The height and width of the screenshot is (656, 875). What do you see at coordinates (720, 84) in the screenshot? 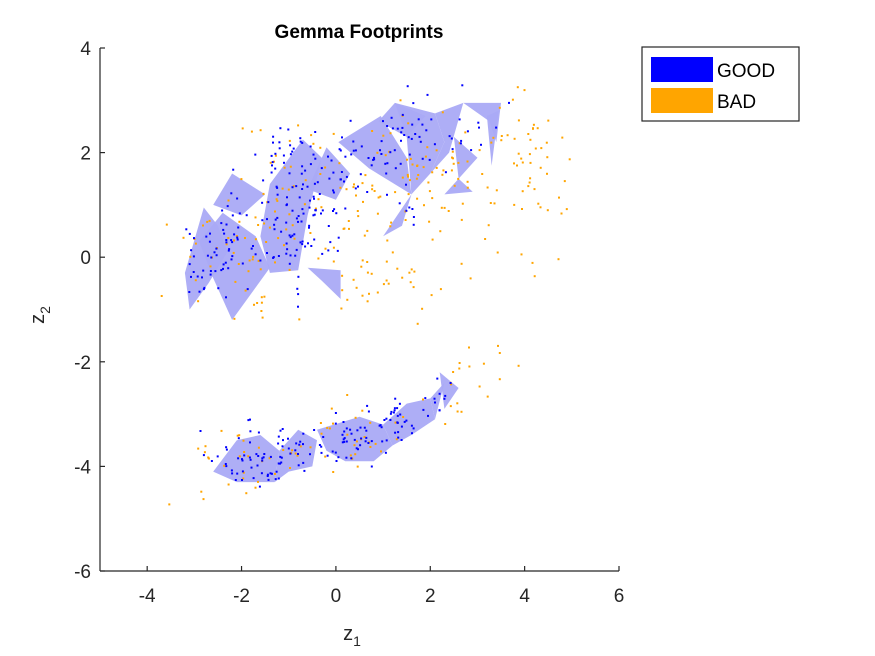
I see `legend: GOOD BAD` at bounding box center [720, 84].